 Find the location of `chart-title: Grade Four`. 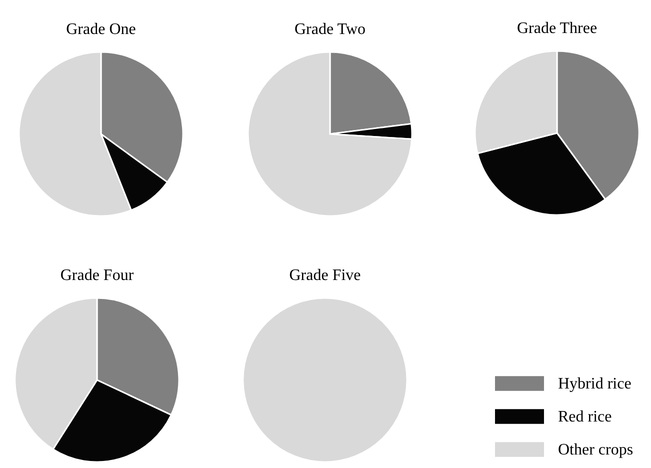

chart-title: Grade Four is located at coordinates (97, 275).